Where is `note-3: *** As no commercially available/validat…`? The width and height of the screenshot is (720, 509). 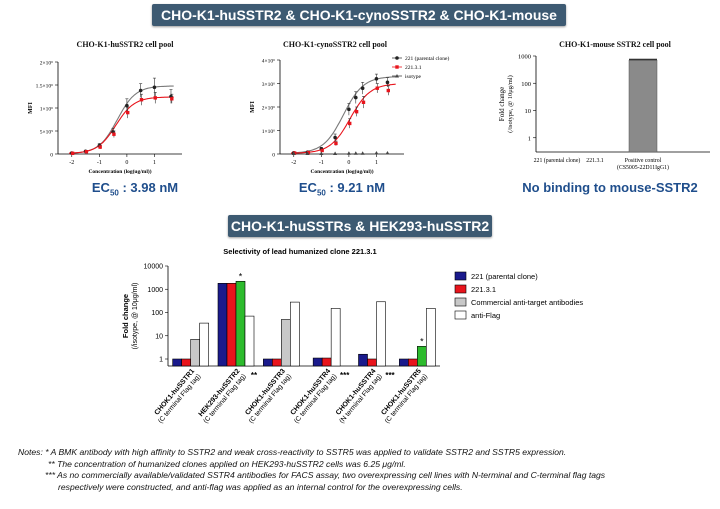
note-3: *** As no commercially available/validat… is located at coordinates (325, 475).